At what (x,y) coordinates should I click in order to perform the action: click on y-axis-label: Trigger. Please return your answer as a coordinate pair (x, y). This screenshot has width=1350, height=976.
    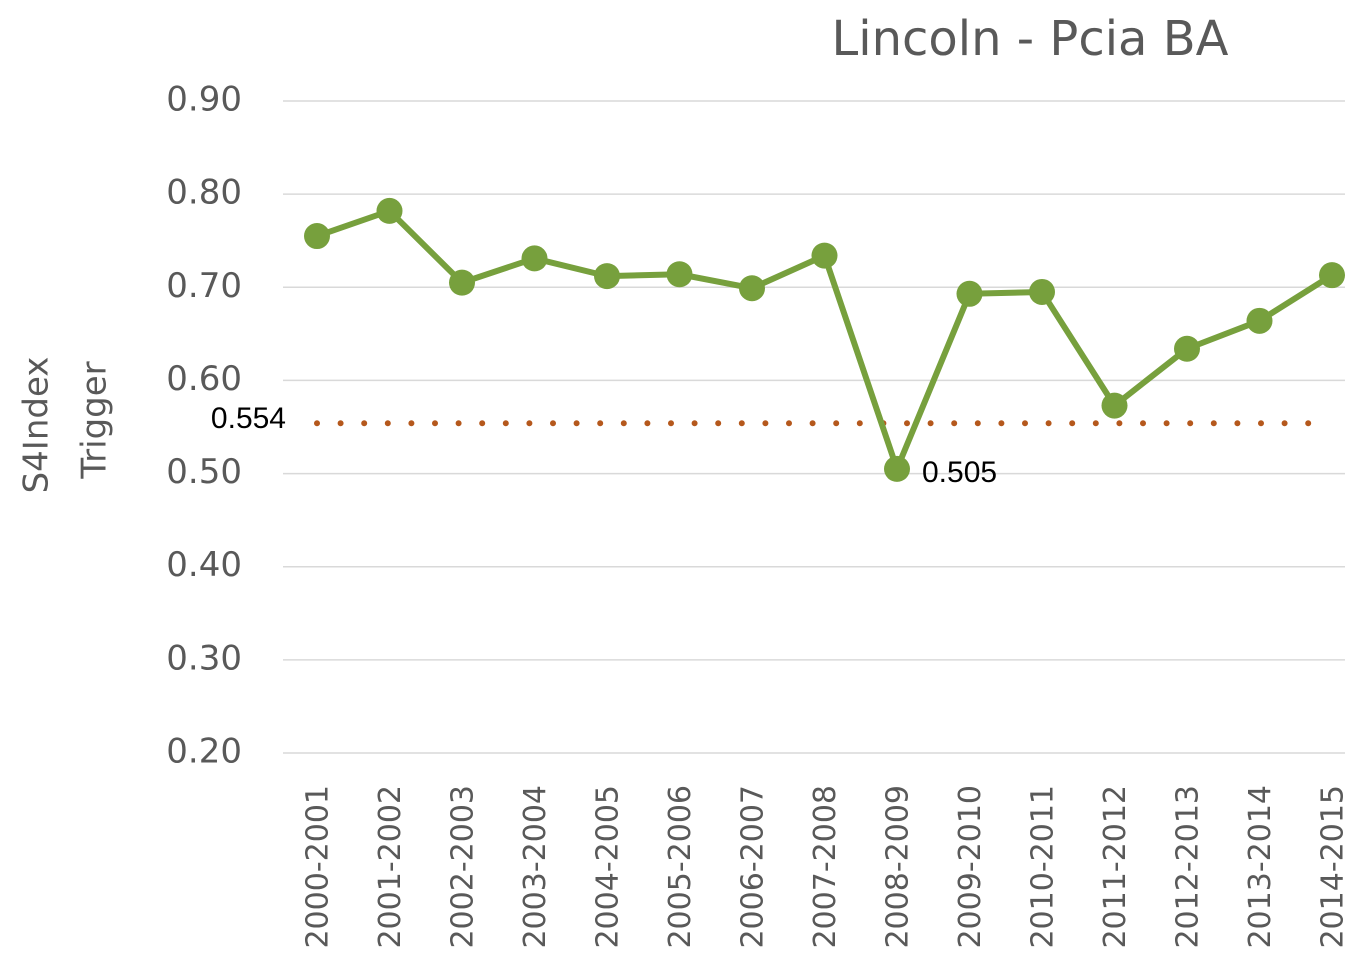
    Looking at the image, I should click on (95, 420).